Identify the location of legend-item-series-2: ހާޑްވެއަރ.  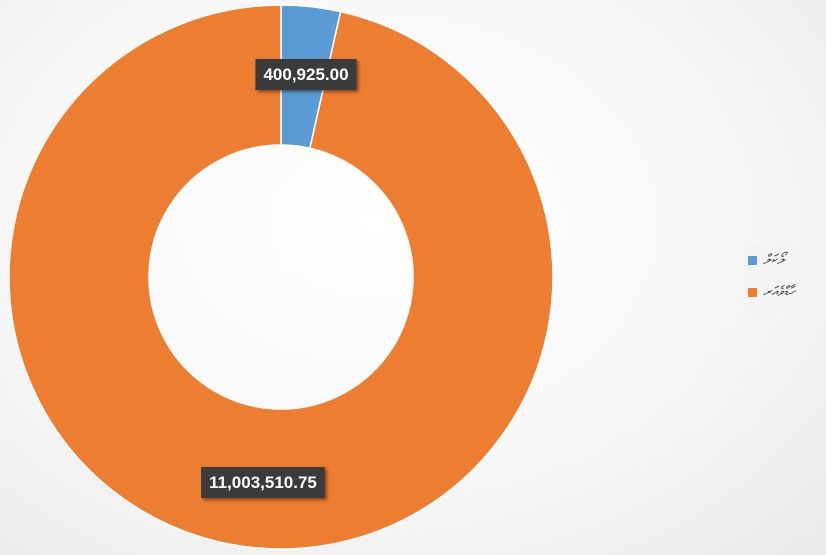
(771, 292).